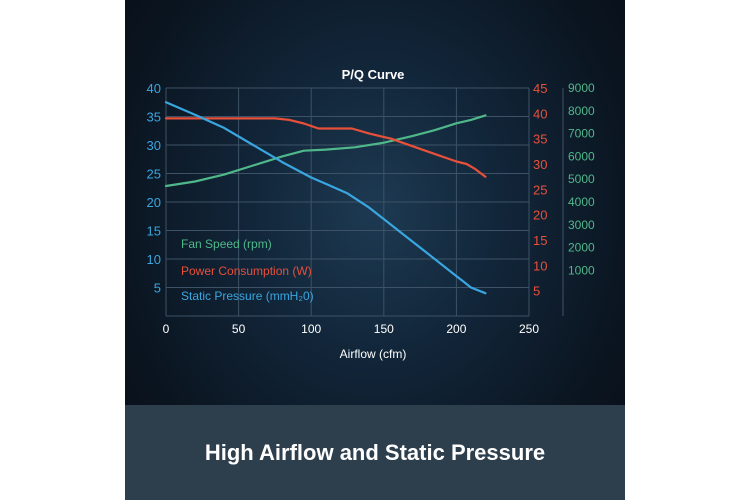 The height and width of the screenshot is (500, 750). I want to click on left-tick-label: 10, so click(154, 259).